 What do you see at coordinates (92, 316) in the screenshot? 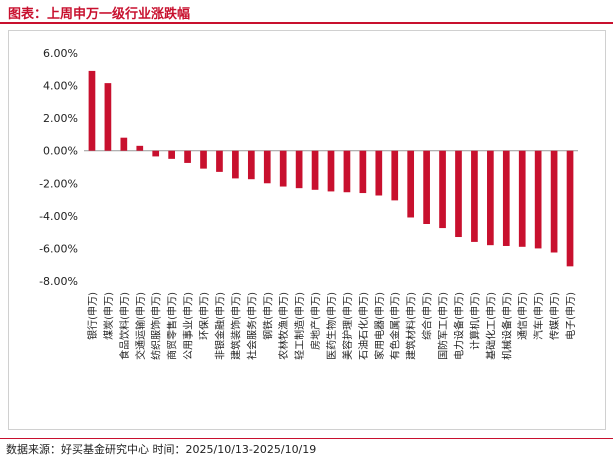
I see `x-tick-label: 银行(申万)` at bounding box center [92, 316].